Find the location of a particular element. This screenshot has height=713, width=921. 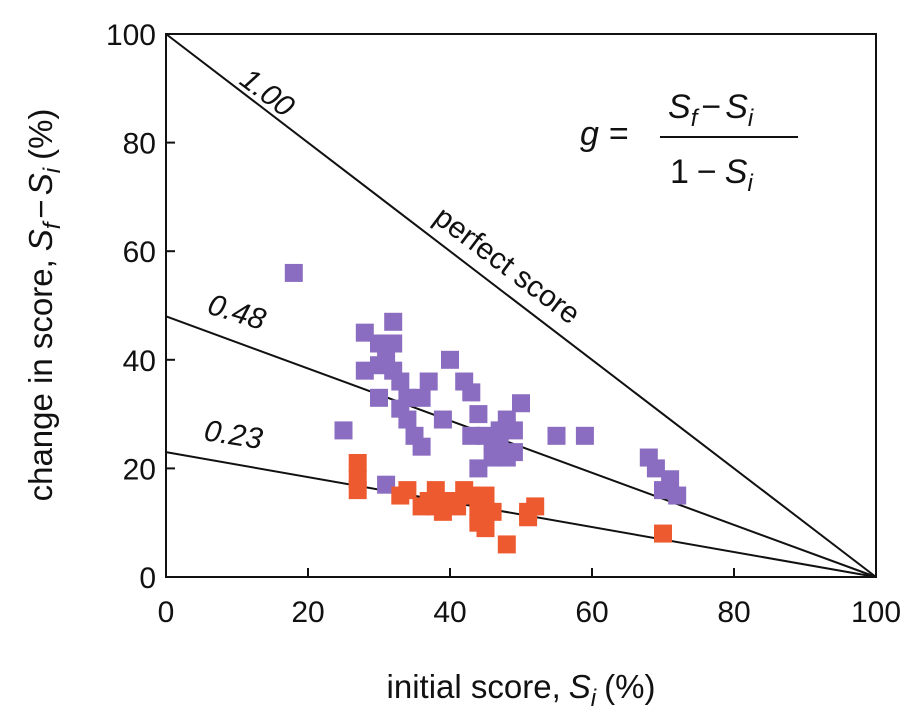

formula-numerator: Sf − Si is located at coordinates (711, 110).